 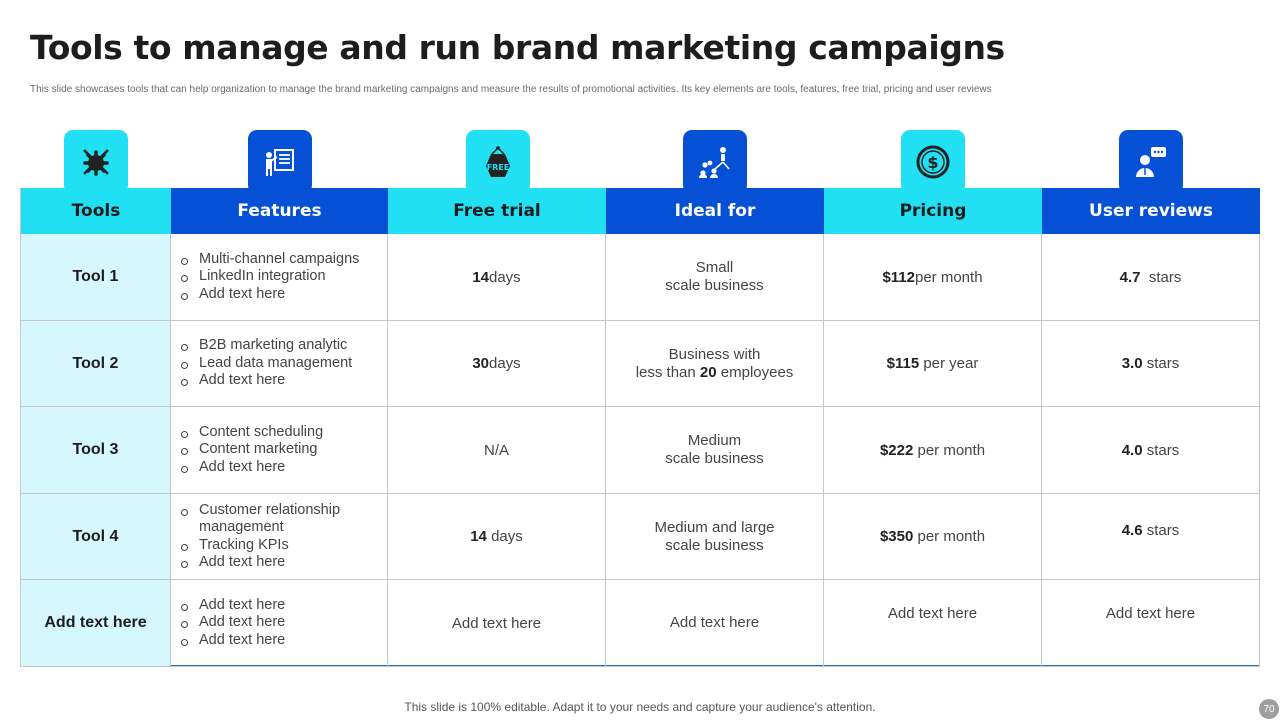 I want to click on feature-item: Lead data management, so click(x=266, y=364).